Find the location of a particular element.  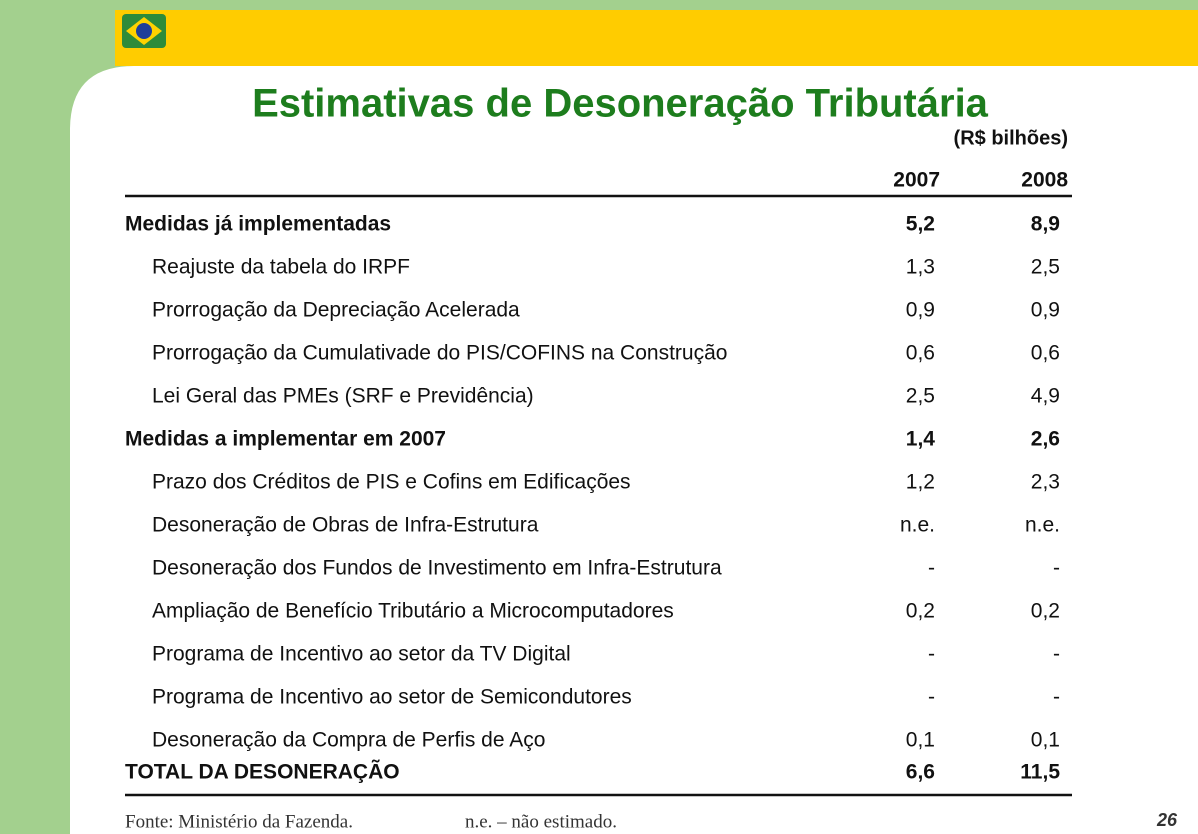

column-header: 2007 is located at coordinates (916, 180).